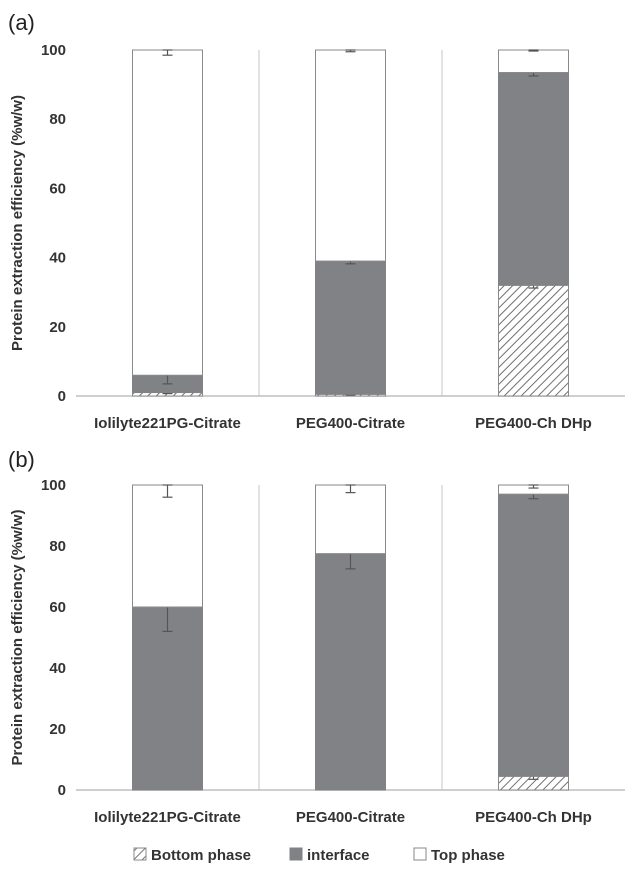 The height and width of the screenshot is (874, 635). I want to click on legend-item-interface: interface, so click(329, 855).